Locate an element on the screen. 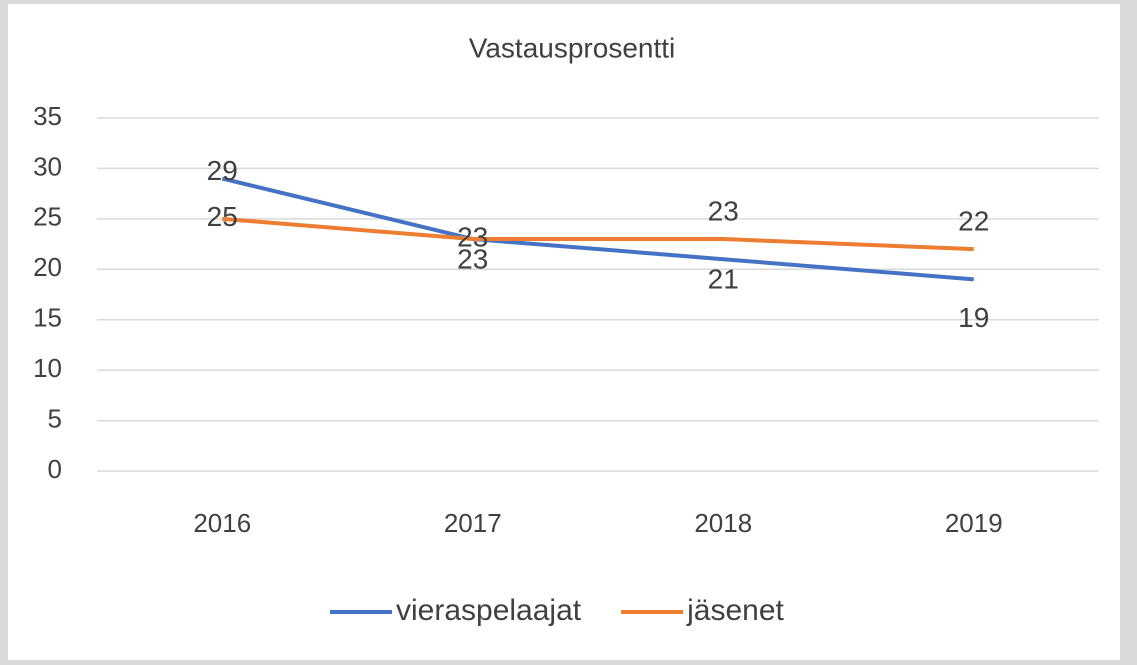  x-tick-label: 2018 is located at coordinates (723, 523).